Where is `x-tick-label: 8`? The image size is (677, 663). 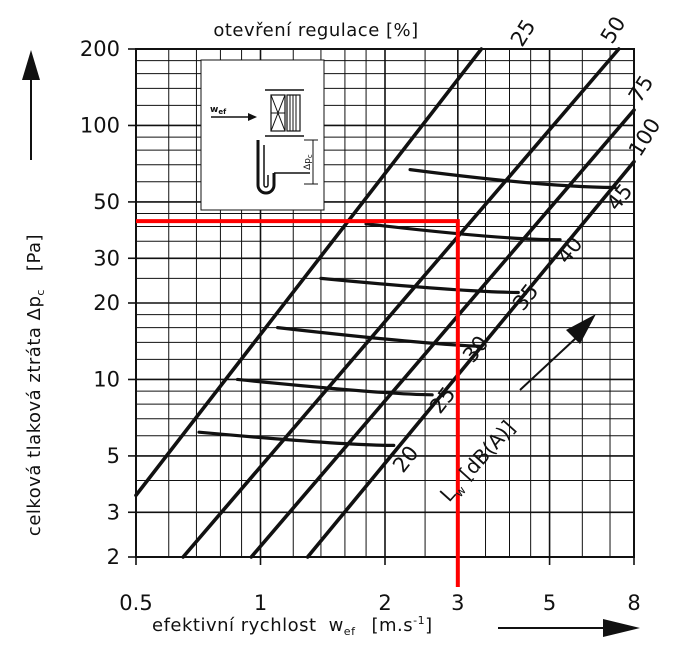 x-tick-label: 8 is located at coordinates (633, 603).